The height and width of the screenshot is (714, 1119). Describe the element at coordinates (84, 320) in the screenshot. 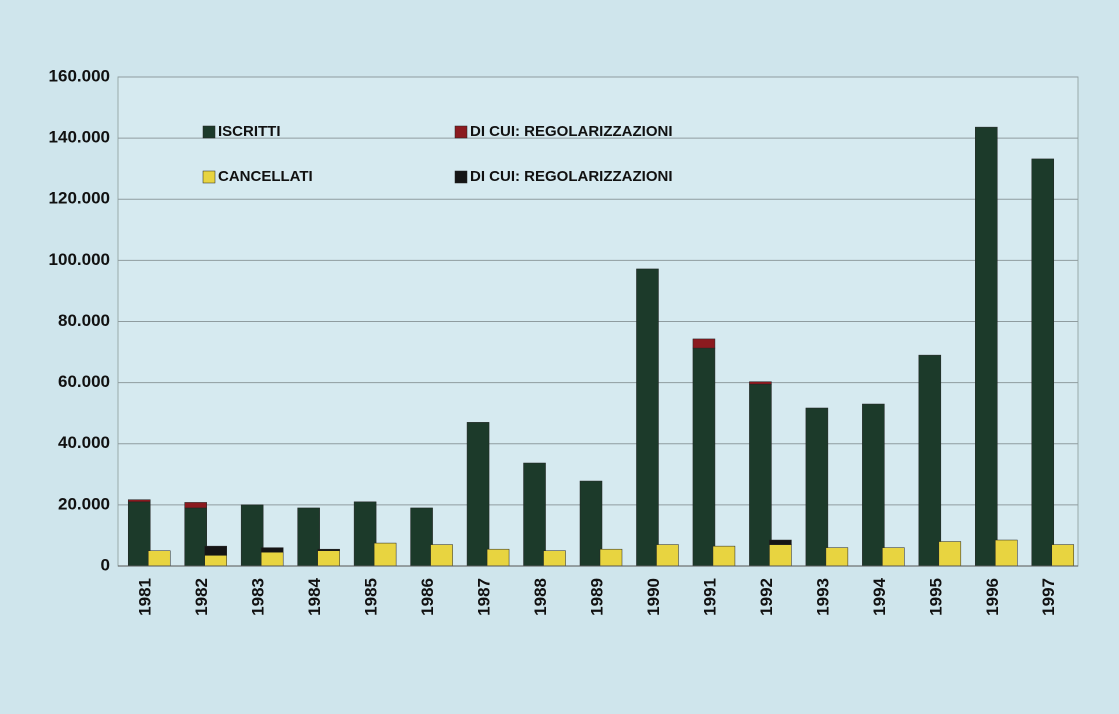

I see `y-tick-label: 80.000` at that location.